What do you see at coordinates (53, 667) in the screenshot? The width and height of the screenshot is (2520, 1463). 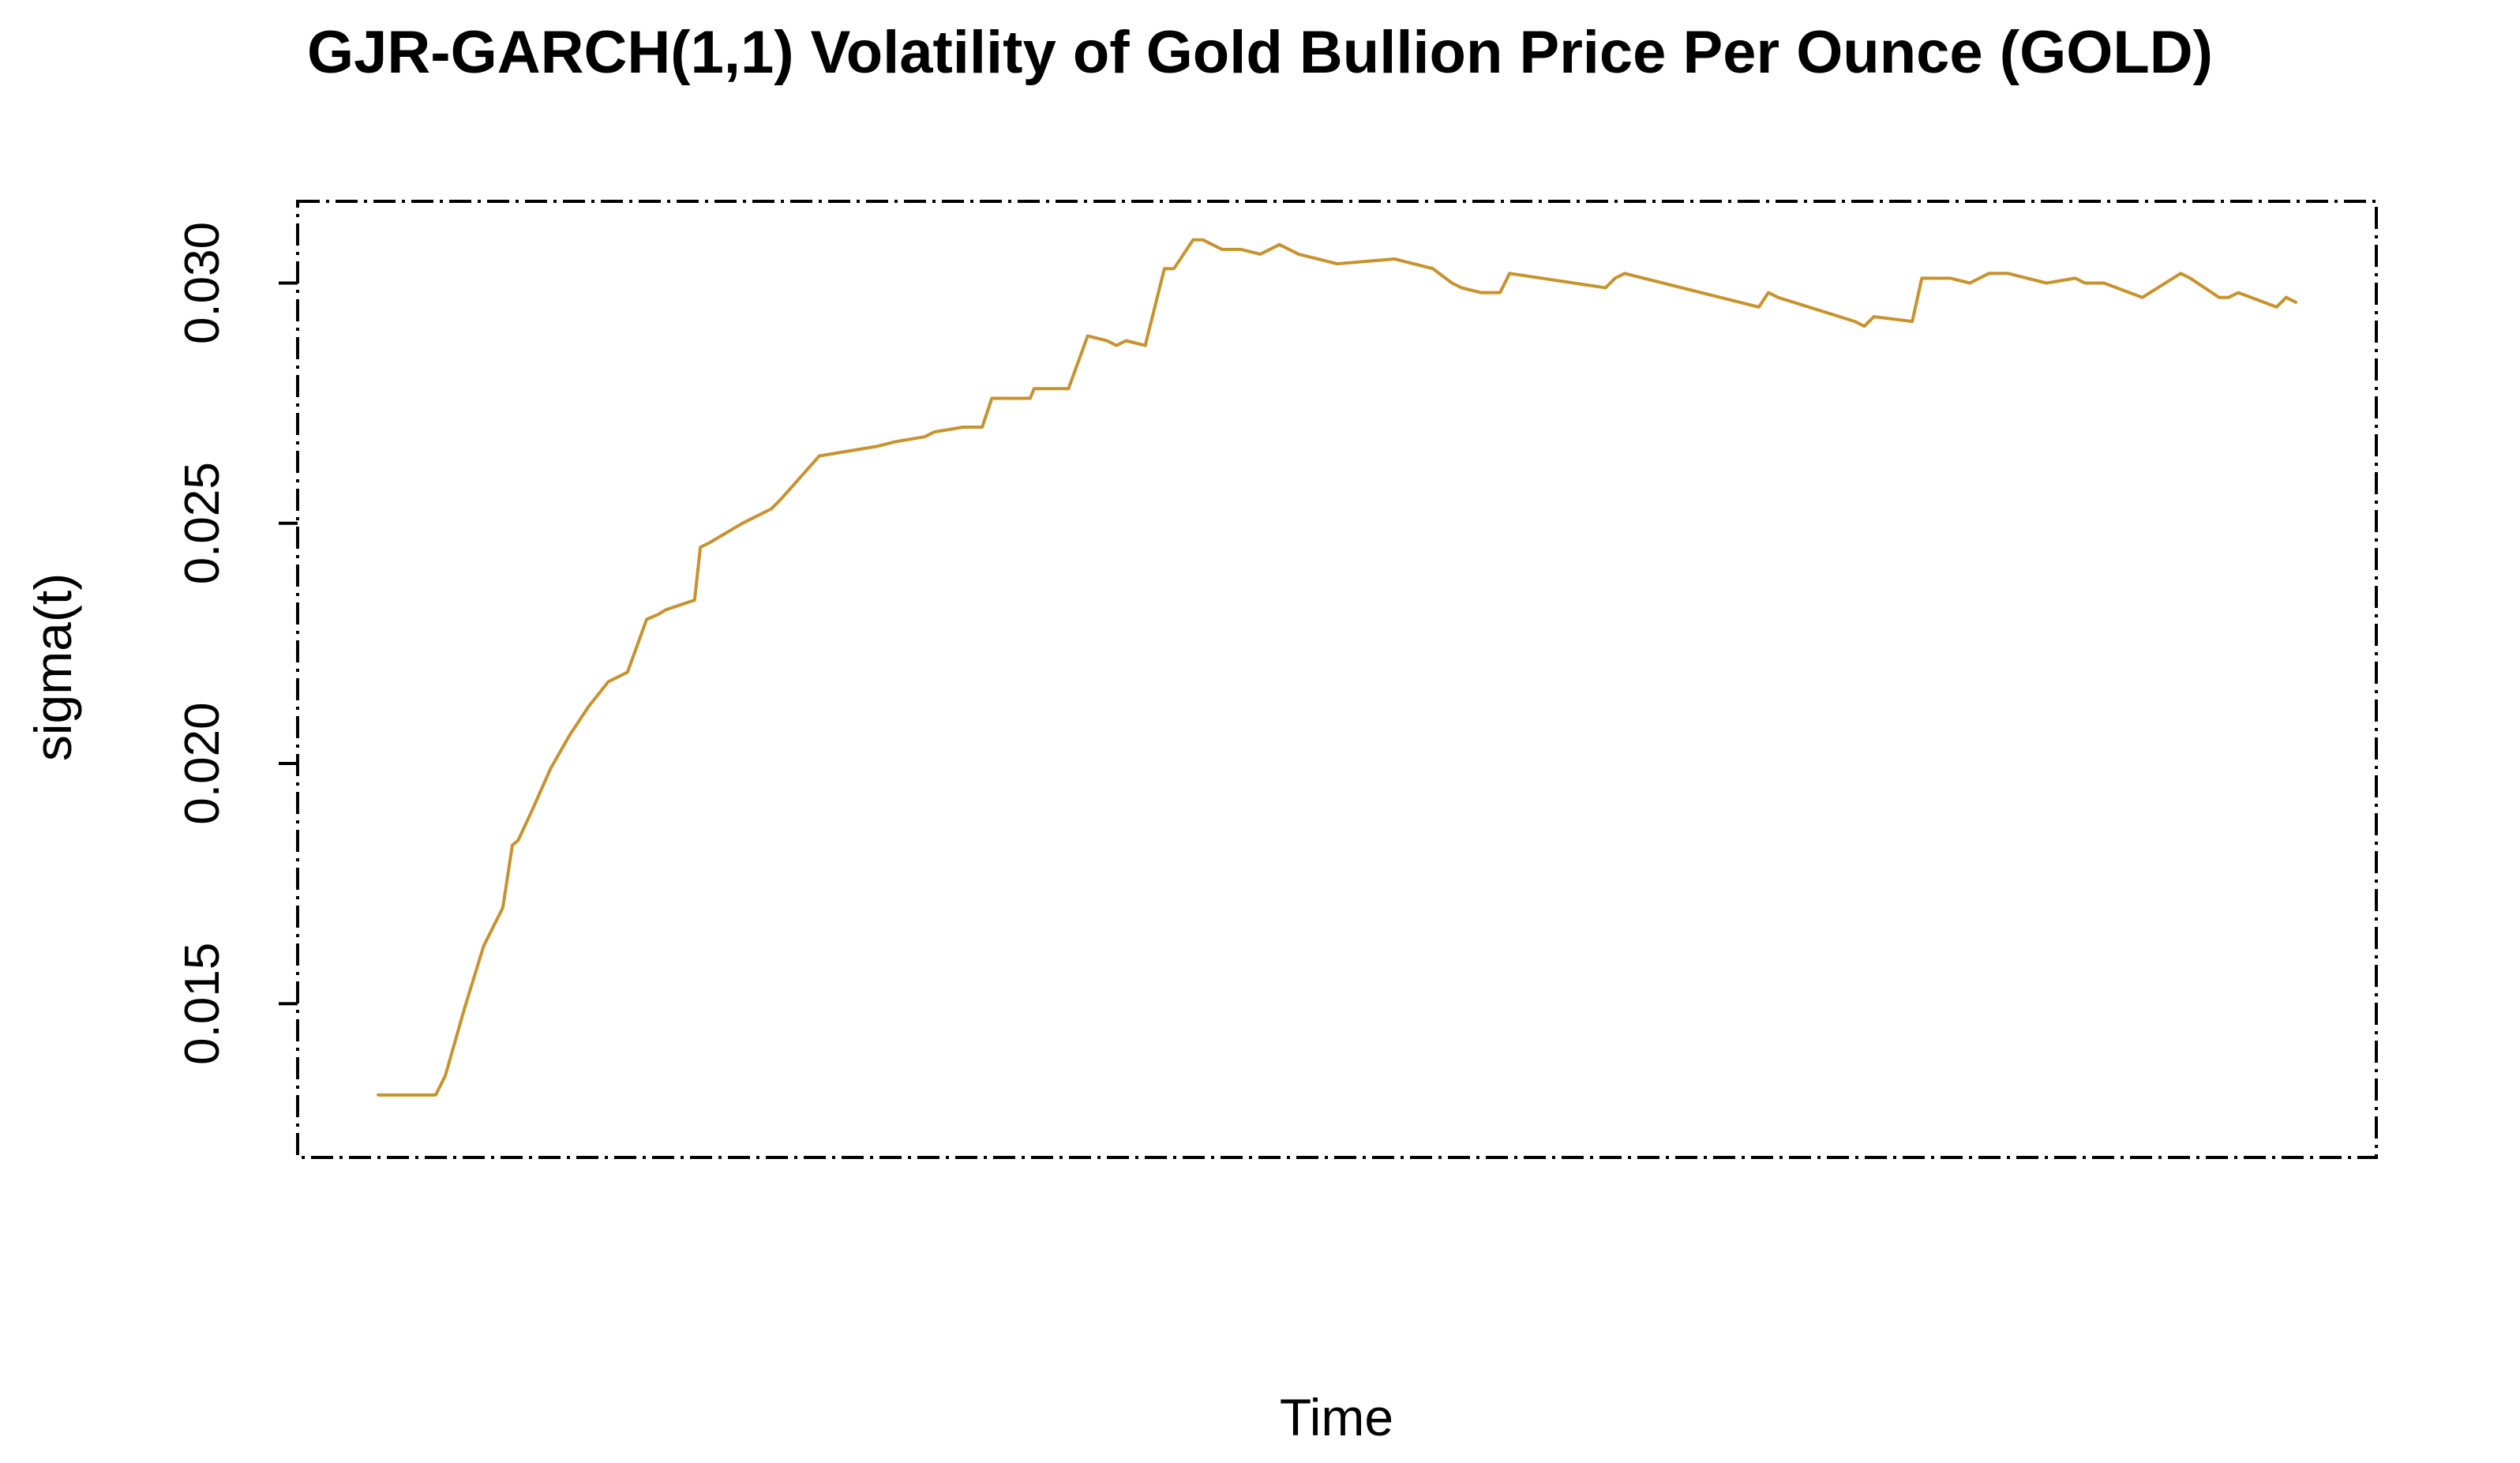 I see `y-axis-label: sigma(t)` at bounding box center [53, 667].